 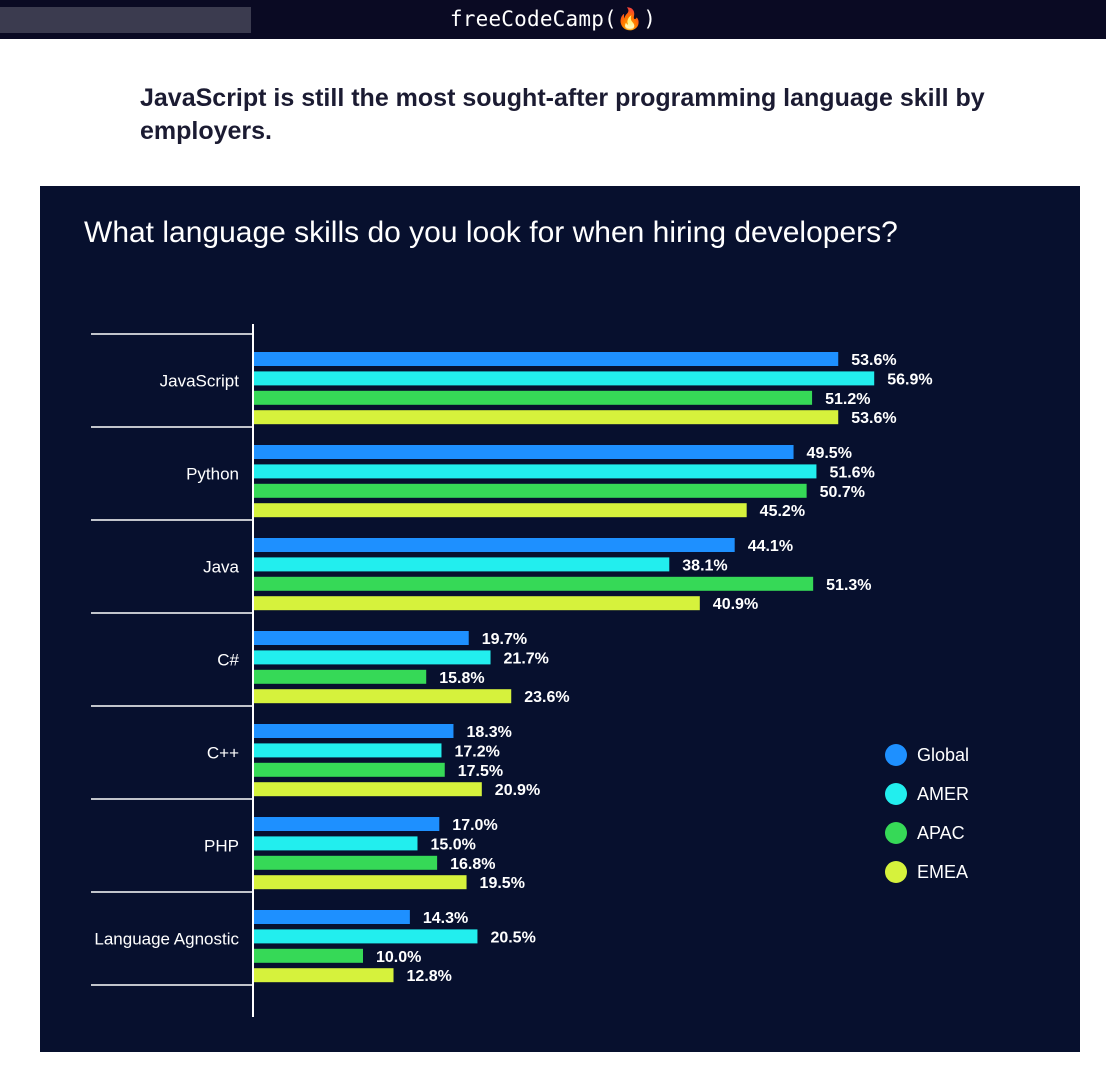 I want to click on category-label: Python, so click(x=212, y=474).